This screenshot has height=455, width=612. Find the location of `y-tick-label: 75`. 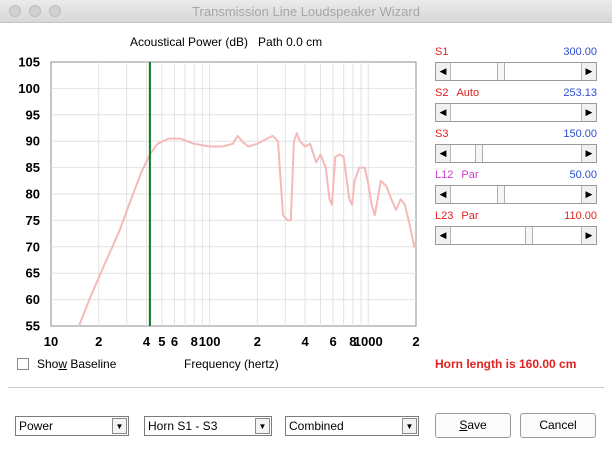

y-tick-label: 75 is located at coordinates (33, 220).